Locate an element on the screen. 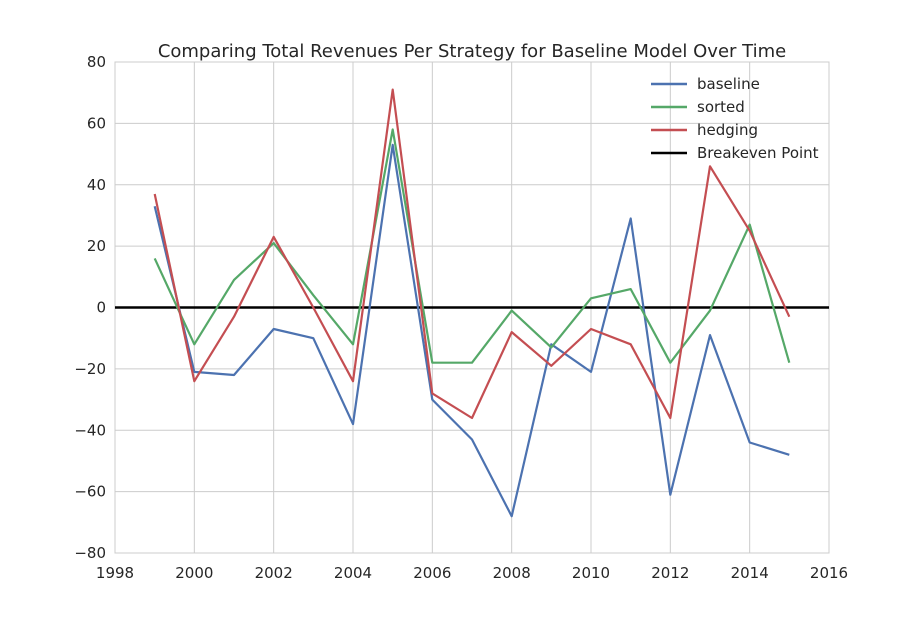 The height and width of the screenshot is (633, 921). x-tick-label: 2008 is located at coordinates (512, 573).